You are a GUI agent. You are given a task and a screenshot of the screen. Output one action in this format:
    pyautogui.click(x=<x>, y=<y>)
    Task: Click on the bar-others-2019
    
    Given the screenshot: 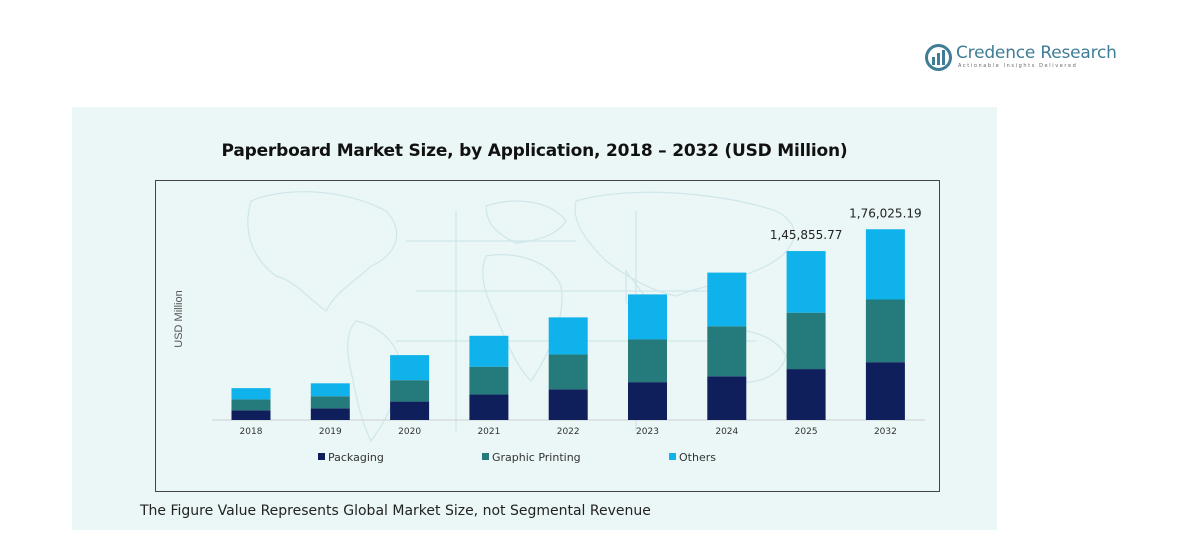 What is the action you would take?
    pyautogui.click(x=330, y=390)
    